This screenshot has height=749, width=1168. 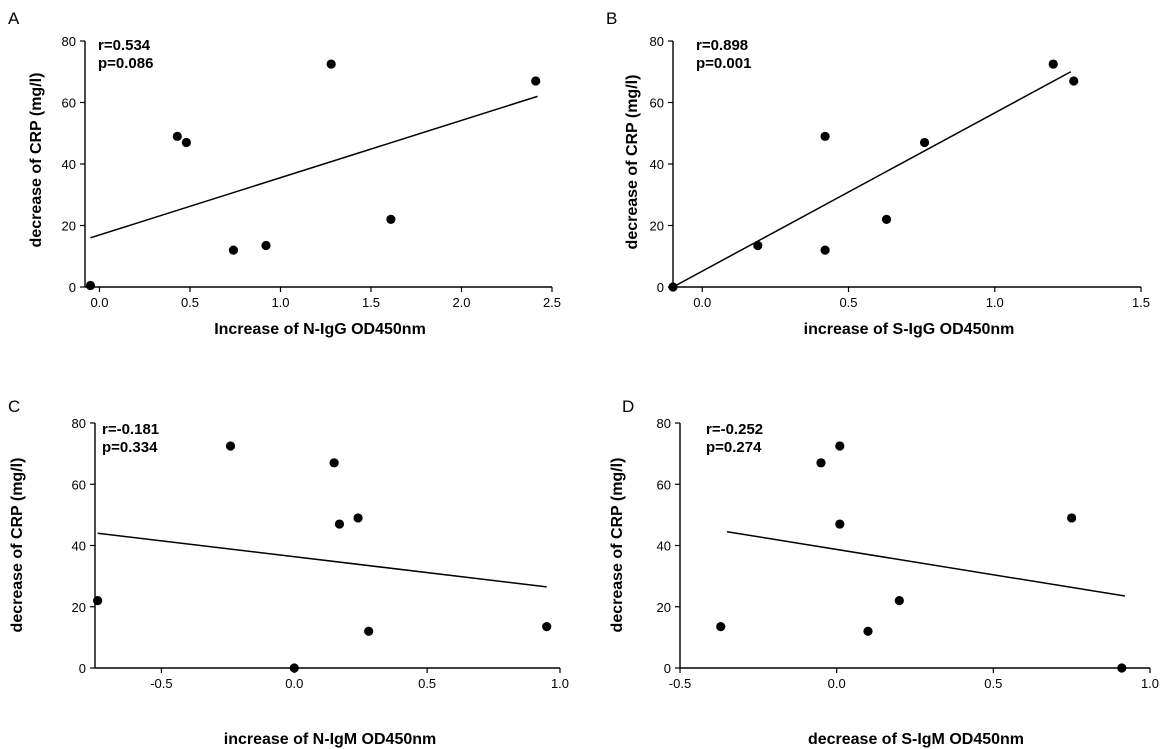 I want to click on x-axis-label: Increase of N-IgG OD450nm, so click(x=320, y=329).